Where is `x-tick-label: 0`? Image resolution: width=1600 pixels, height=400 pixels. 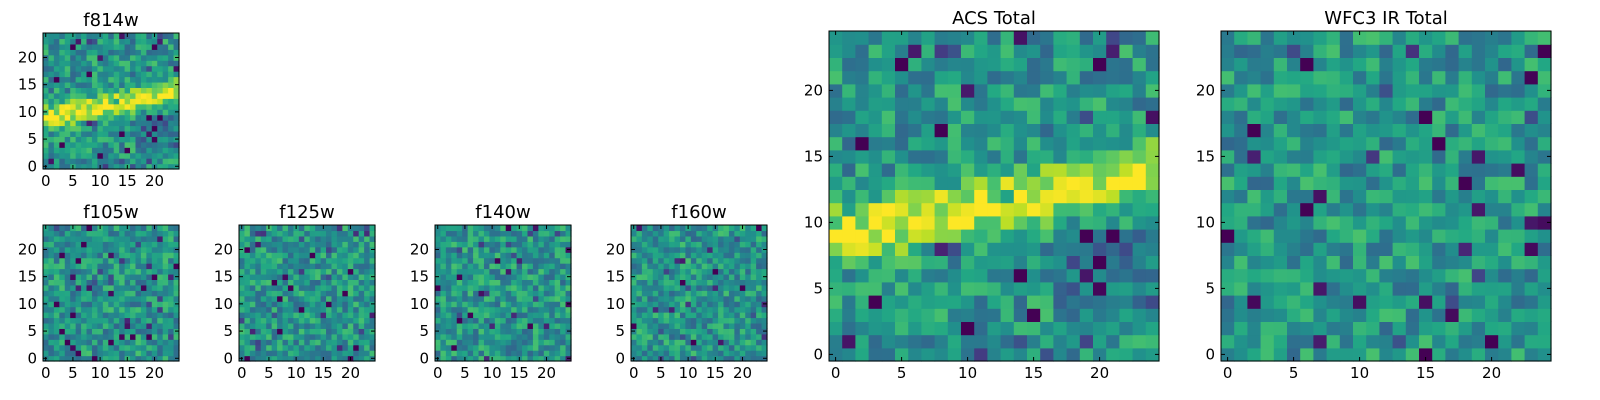 x-tick-label: 0 is located at coordinates (46, 181).